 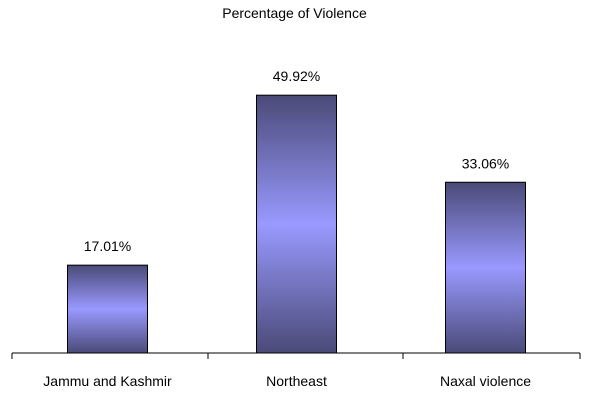 What do you see at coordinates (296, 76) in the screenshot?
I see `data-label-northeast: 49.92%` at bounding box center [296, 76].